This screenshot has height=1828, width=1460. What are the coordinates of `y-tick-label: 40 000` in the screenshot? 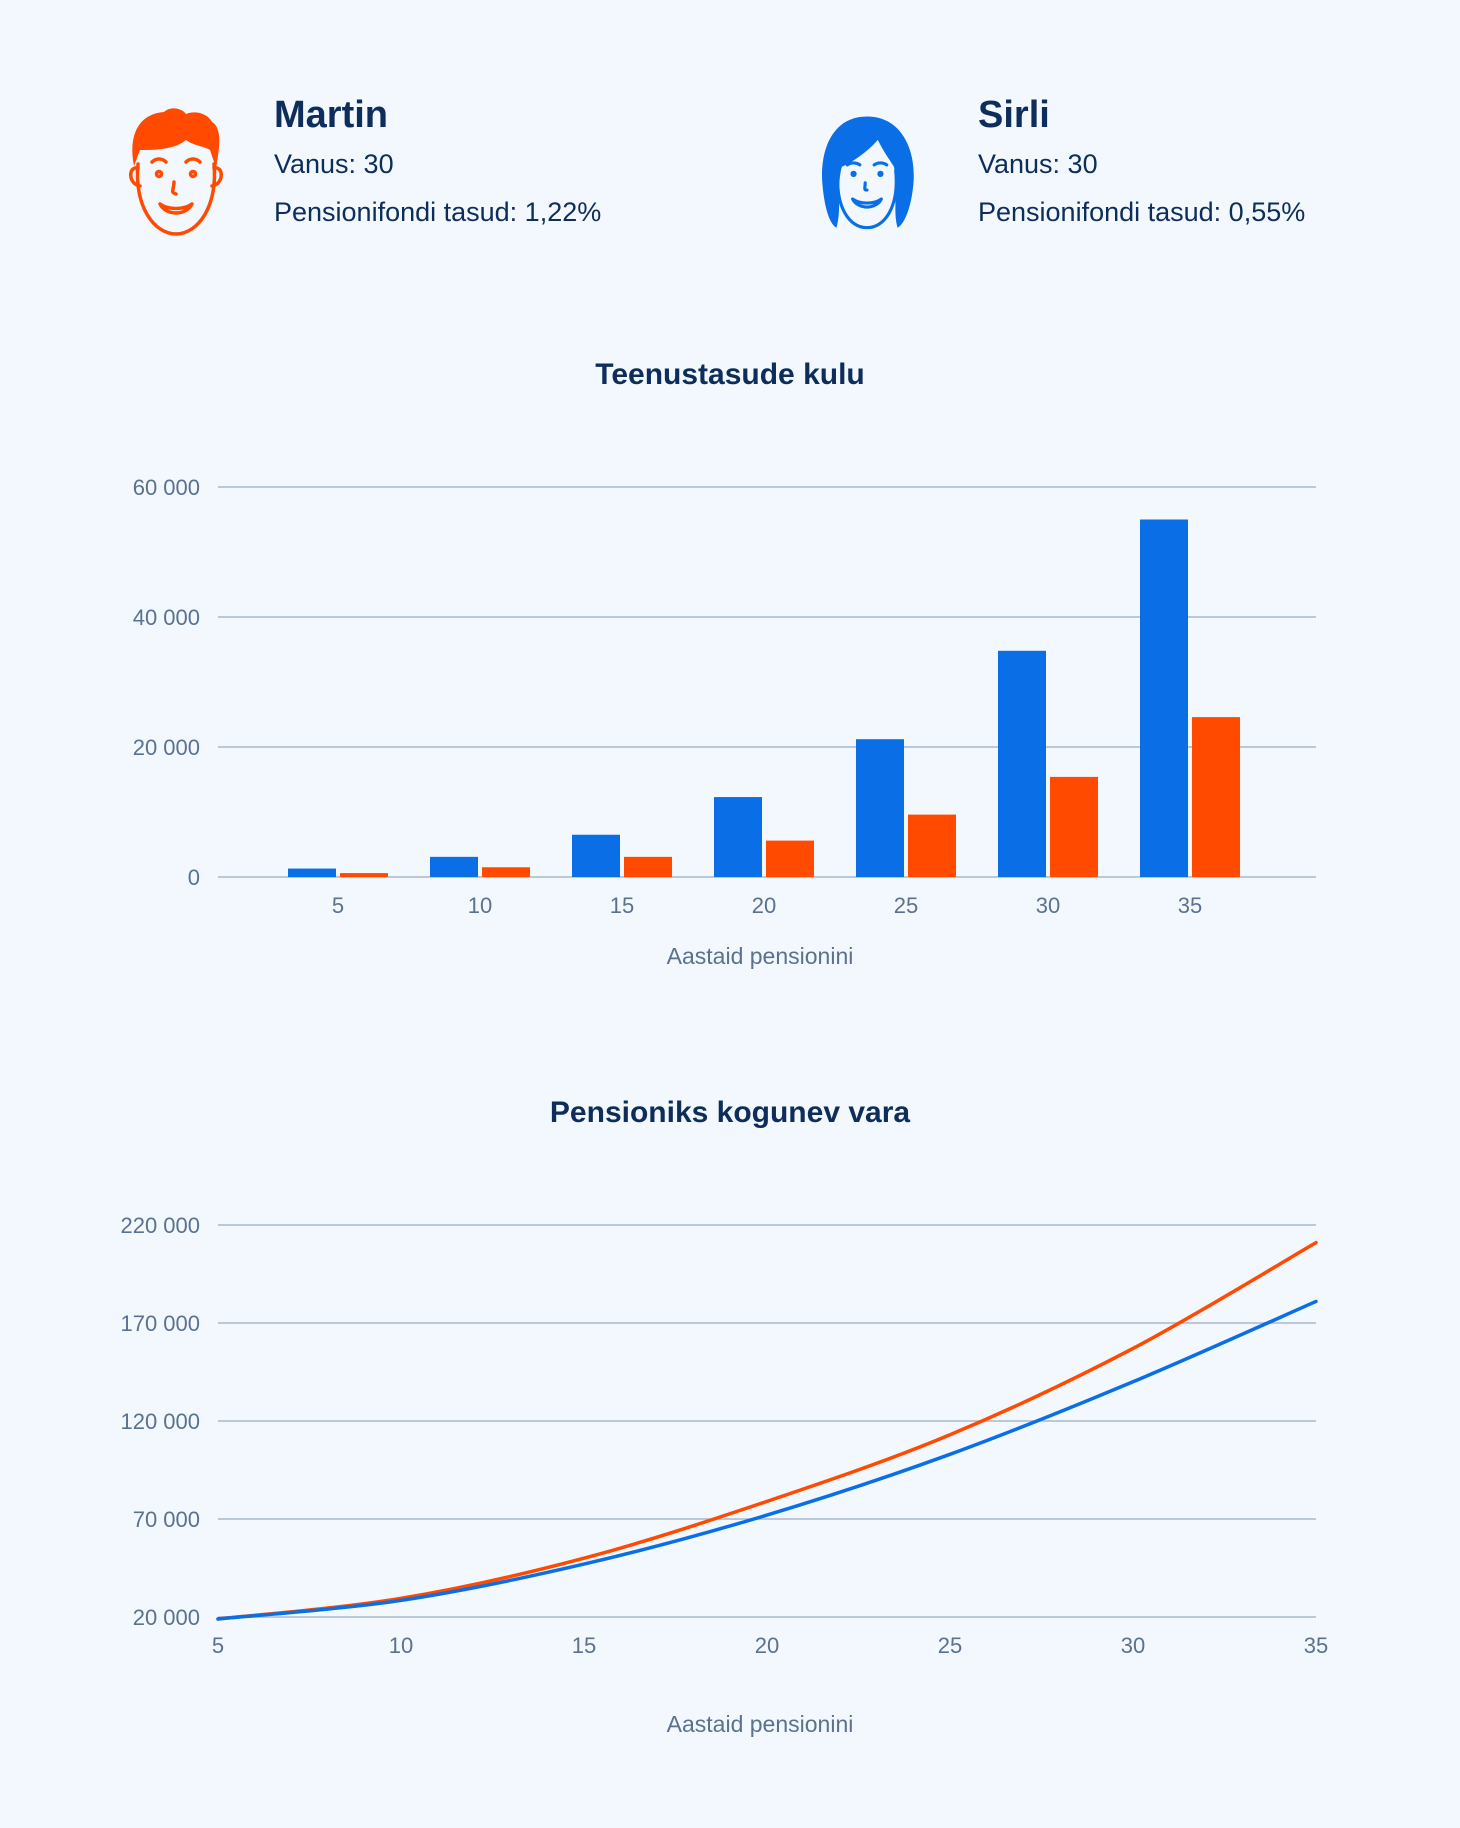 It's located at (166, 617).